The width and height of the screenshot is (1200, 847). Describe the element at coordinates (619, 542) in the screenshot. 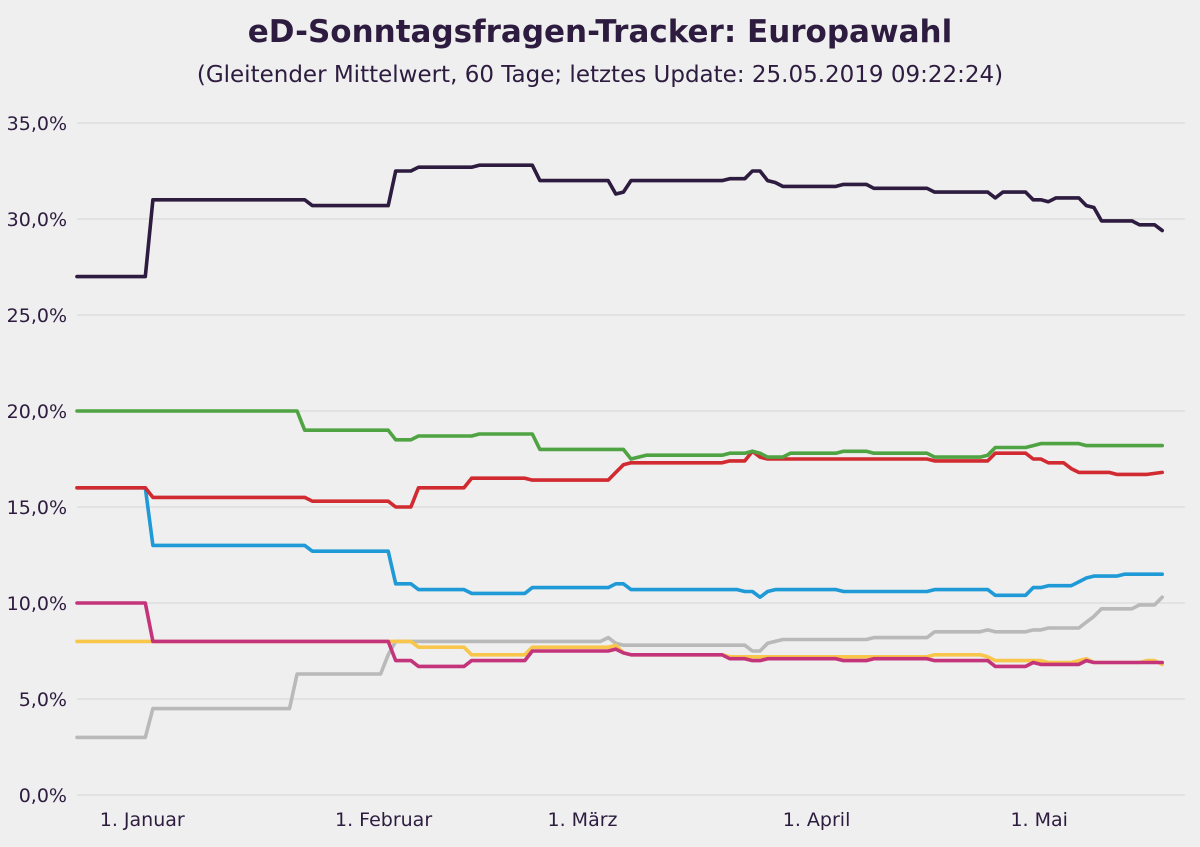

I see `series-line-blue` at that location.